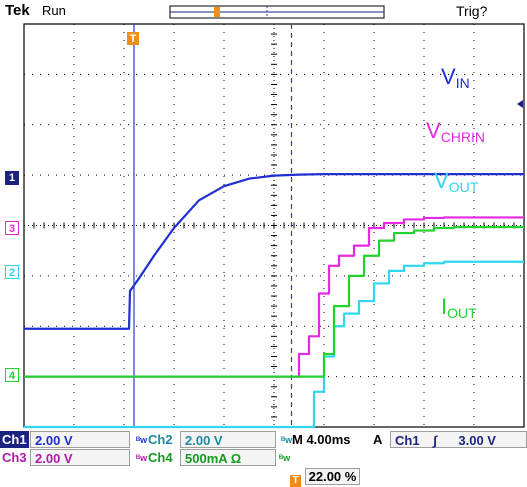 Image resolution: width=527 pixels, height=487 pixels. I want to click on ch1-ground-marker: 1, so click(12, 178).